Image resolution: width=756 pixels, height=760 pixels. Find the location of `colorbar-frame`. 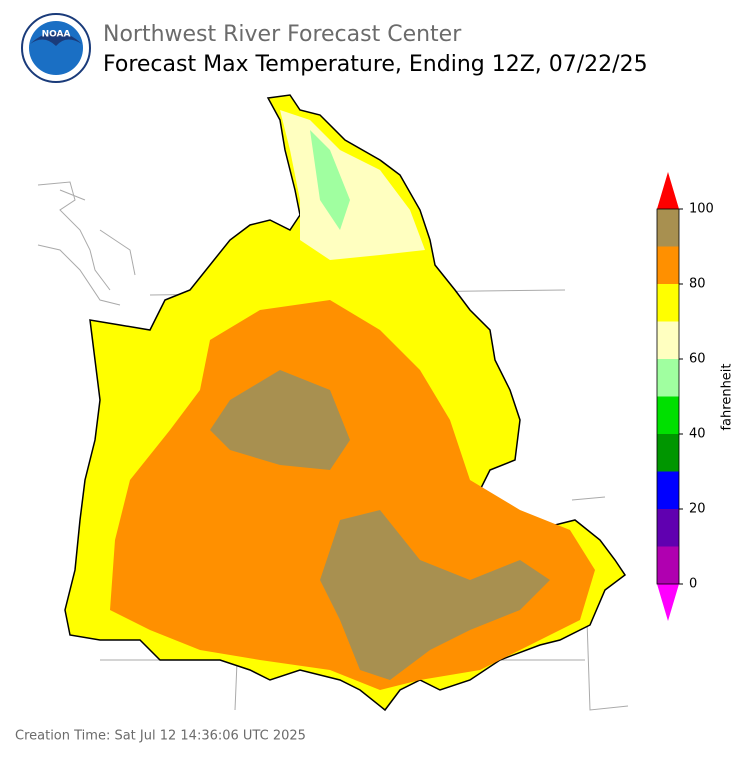

colorbar-frame is located at coordinates (668, 396).